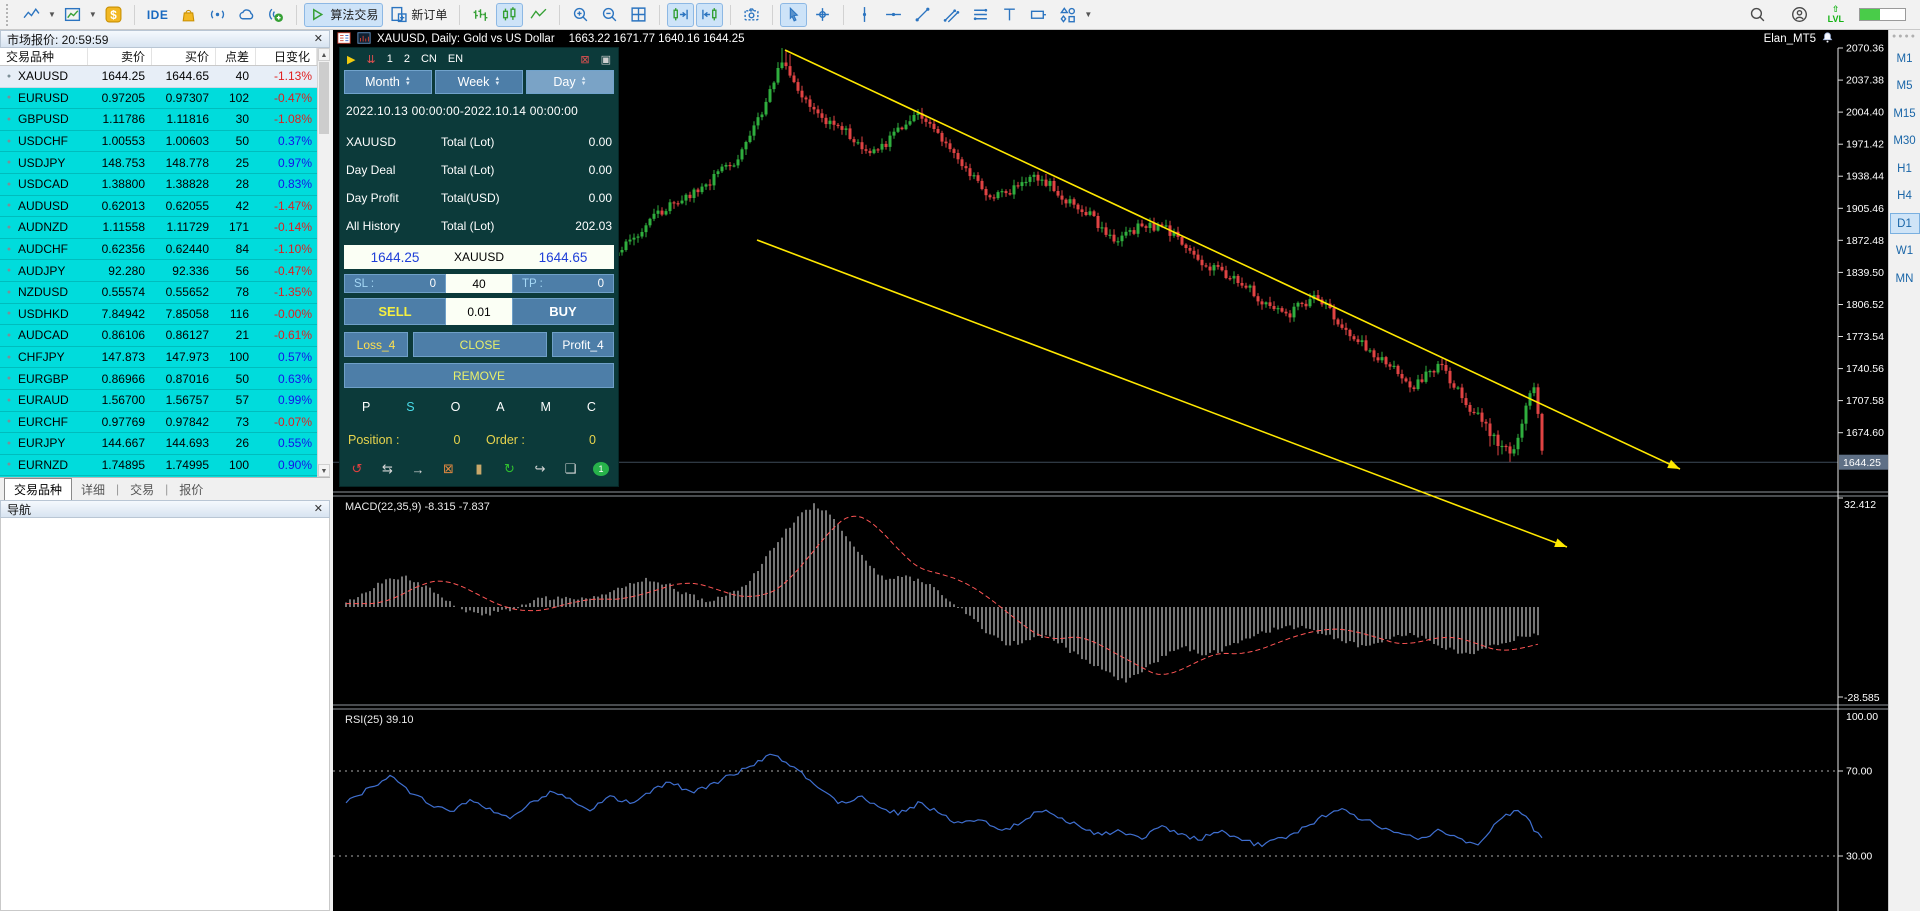  Describe the element at coordinates (1799, 15) in the screenshot. I see `account-button` at that location.